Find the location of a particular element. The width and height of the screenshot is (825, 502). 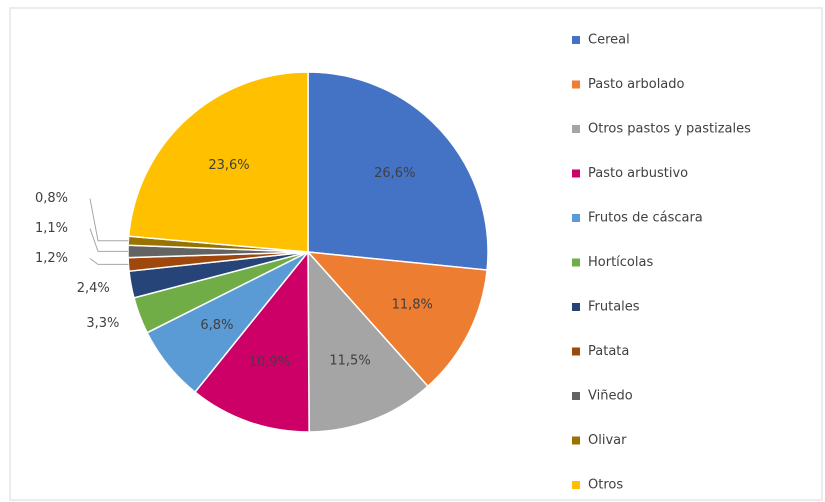

legend-label: Frutales is located at coordinates (614, 307).